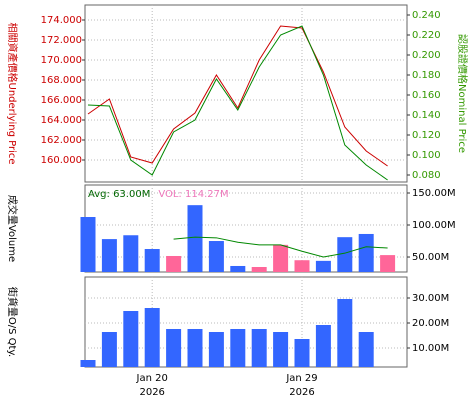  What do you see at coordinates (426, 75) in the screenshot?
I see `y2-tick-label: 0.180` at bounding box center [426, 75].